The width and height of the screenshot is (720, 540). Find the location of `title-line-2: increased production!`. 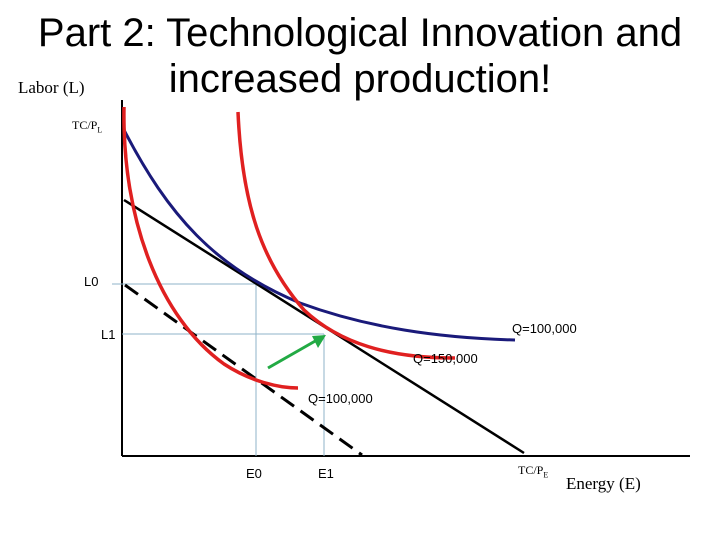

title-line-2: increased production! is located at coordinates (360, 79).